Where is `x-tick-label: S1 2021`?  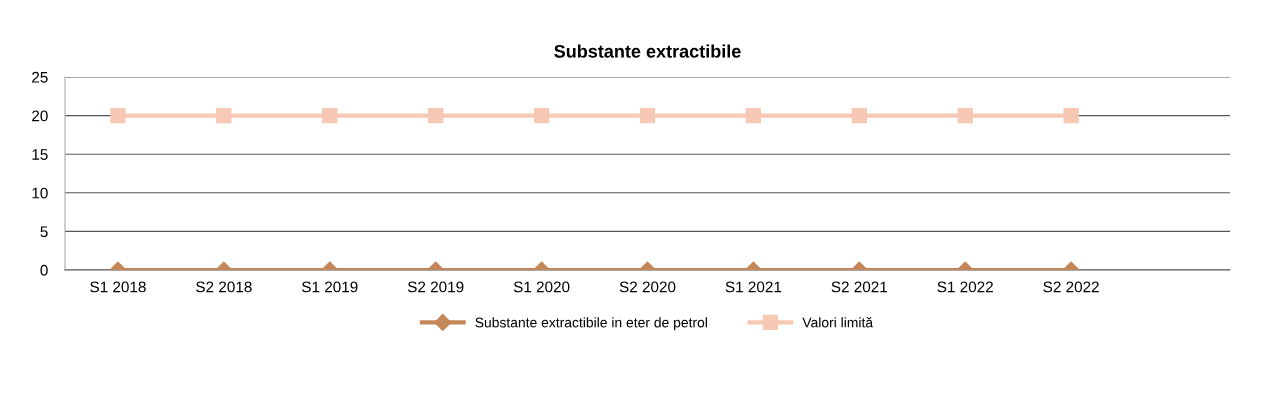 x-tick-label: S1 2021 is located at coordinates (753, 287).